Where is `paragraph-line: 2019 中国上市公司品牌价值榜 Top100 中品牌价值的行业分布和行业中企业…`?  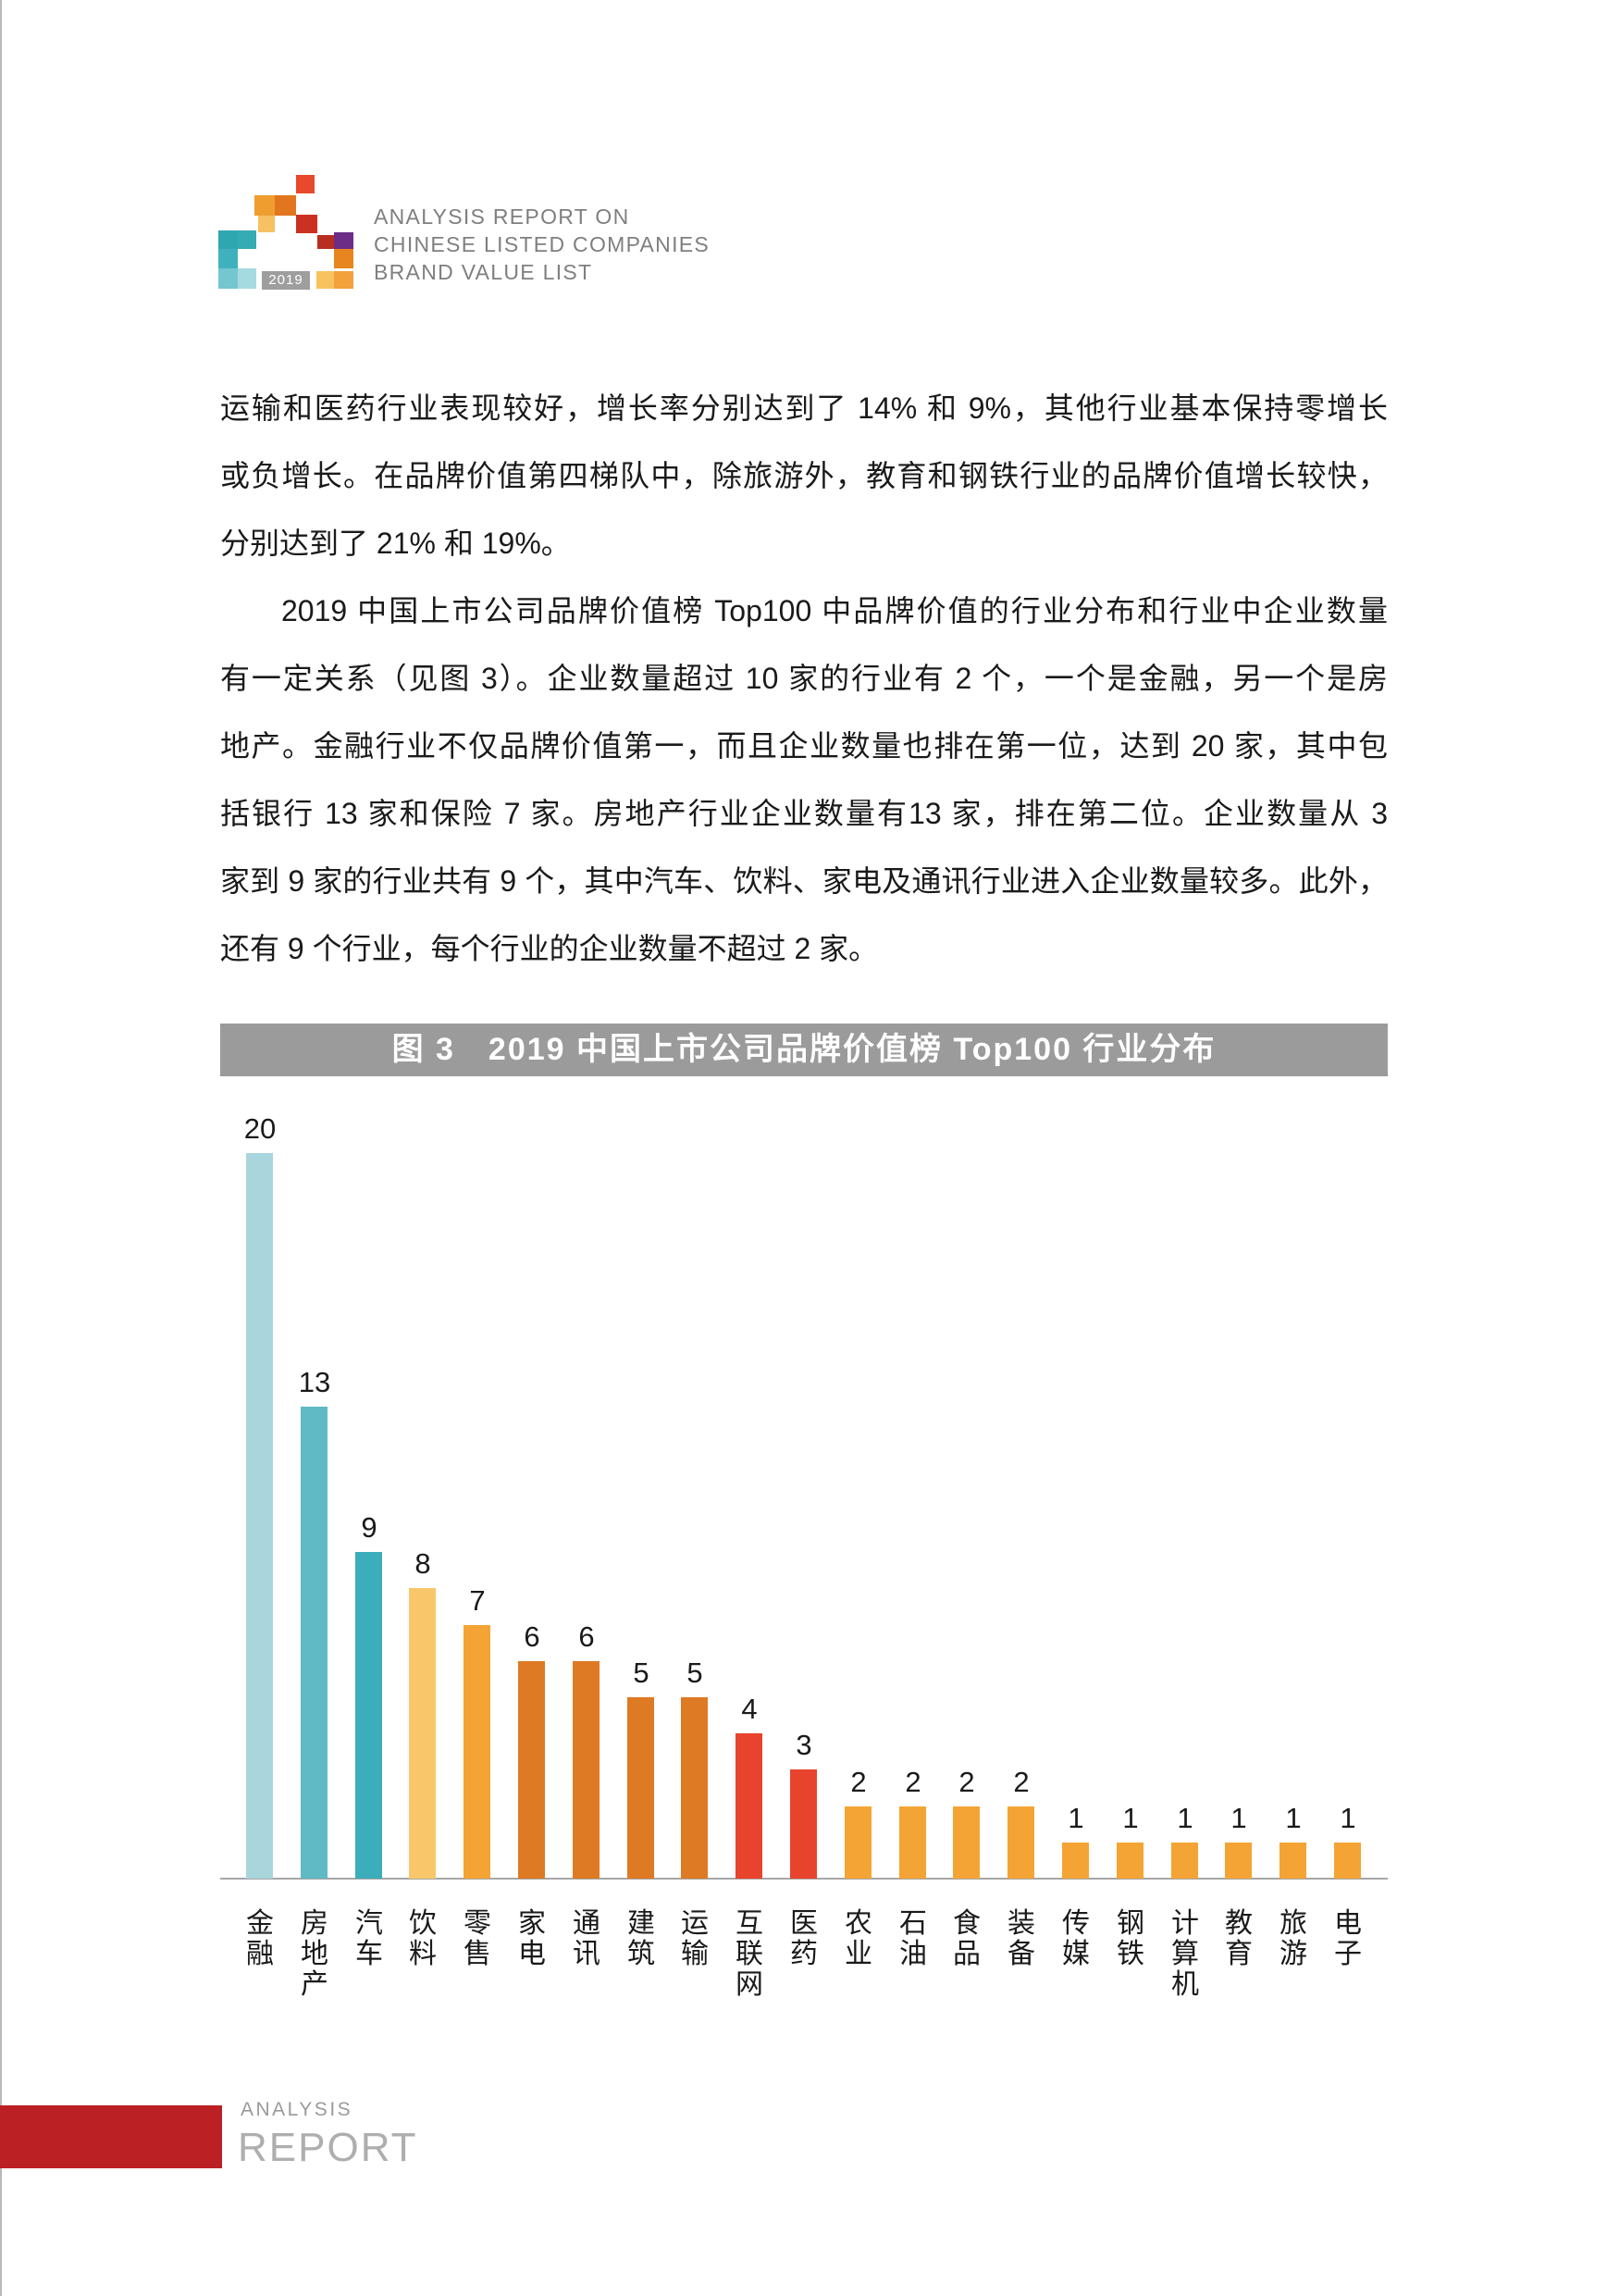
paragraph-line: 2019 中国上市公司品牌价值榜 Top100 中品牌价值的行业分布和行业中企业… is located at coordinates (834, 610).